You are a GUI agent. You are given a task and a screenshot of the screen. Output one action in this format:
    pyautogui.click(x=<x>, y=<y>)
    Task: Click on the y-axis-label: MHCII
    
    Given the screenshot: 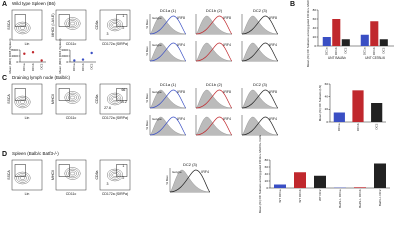 What is the action you would take?
    pyautogui.click(x=53, y=175)
    